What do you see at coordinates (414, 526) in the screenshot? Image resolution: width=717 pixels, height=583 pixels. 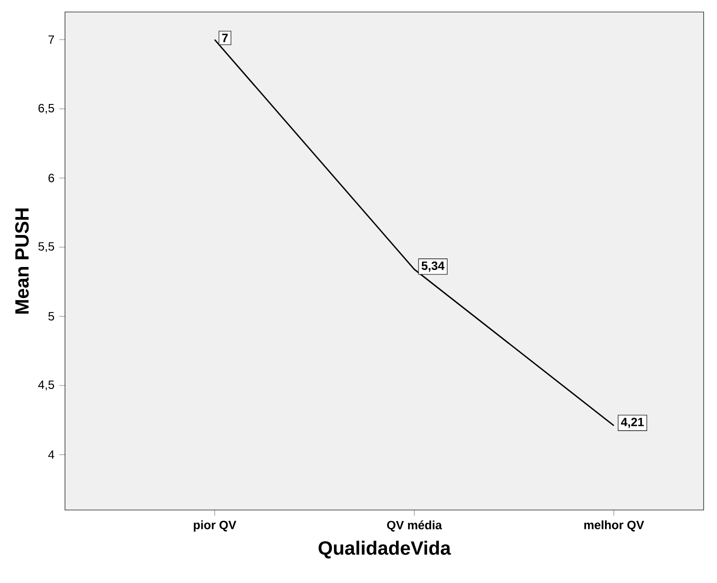 I see `x-tick-label: QV média` at bounding box center [414, 526].